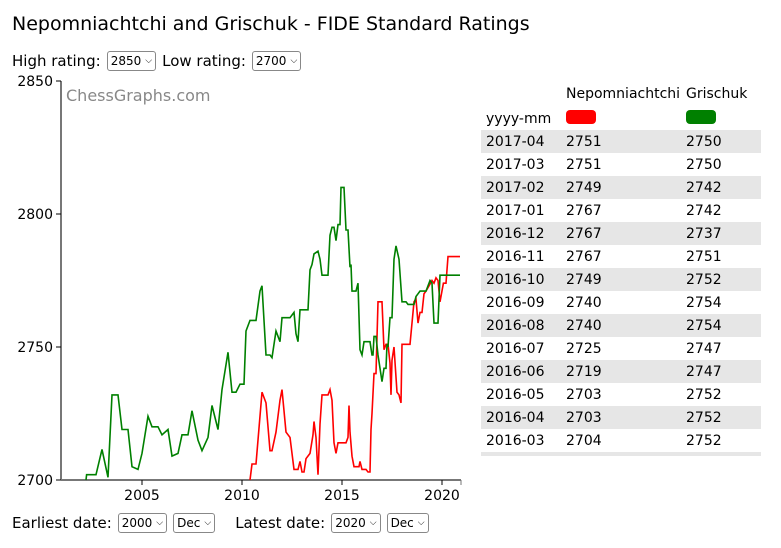  Describe the element at coordinates (515, 211) in the screenshot. I see `date-cell: 2017-01` at that location.